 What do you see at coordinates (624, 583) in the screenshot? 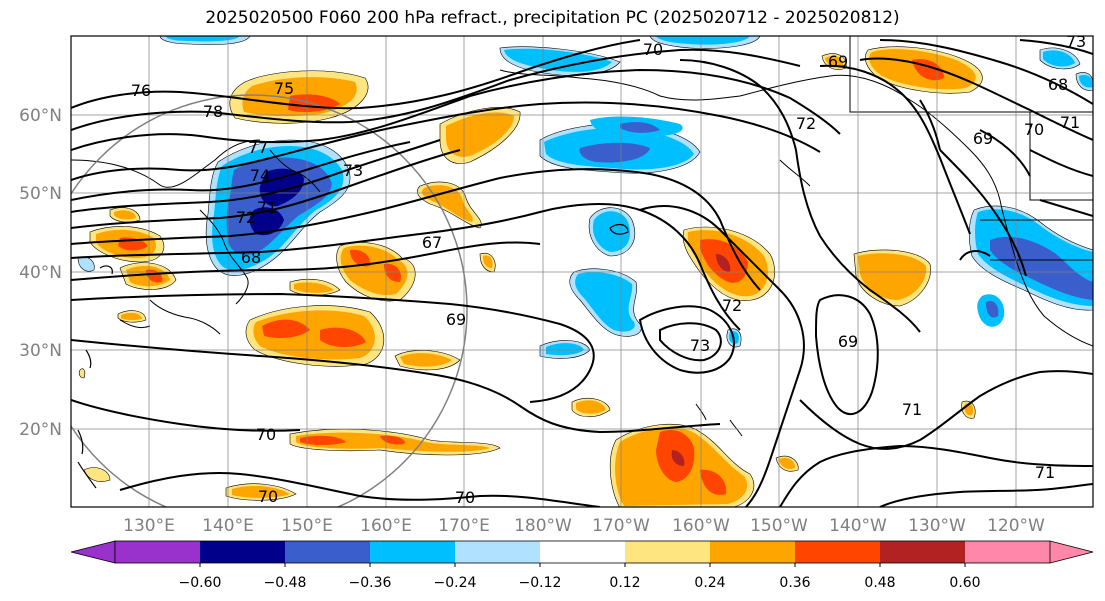
I see `colorbar-tick-label: 0.12` at bounding box center [624, 583].